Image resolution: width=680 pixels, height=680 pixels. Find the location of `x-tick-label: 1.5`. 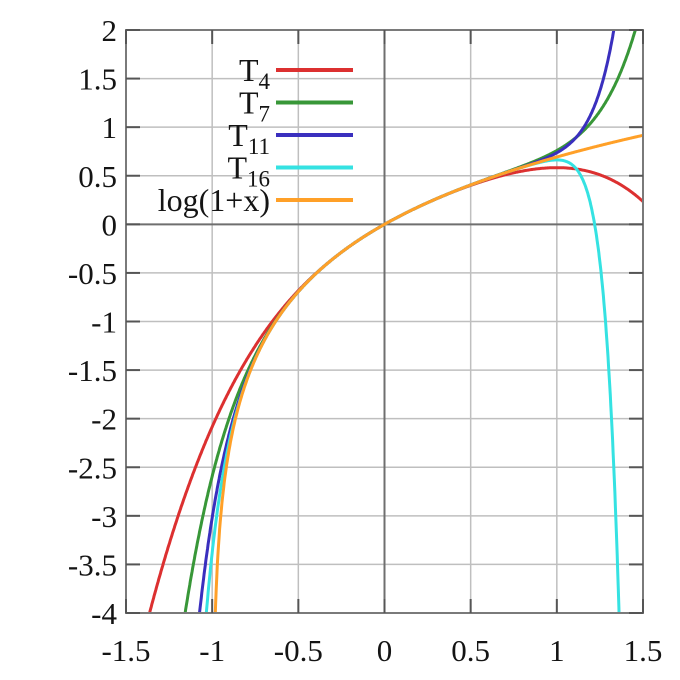

x-tick-label: 1.5 is located at coordinates (643, 650).